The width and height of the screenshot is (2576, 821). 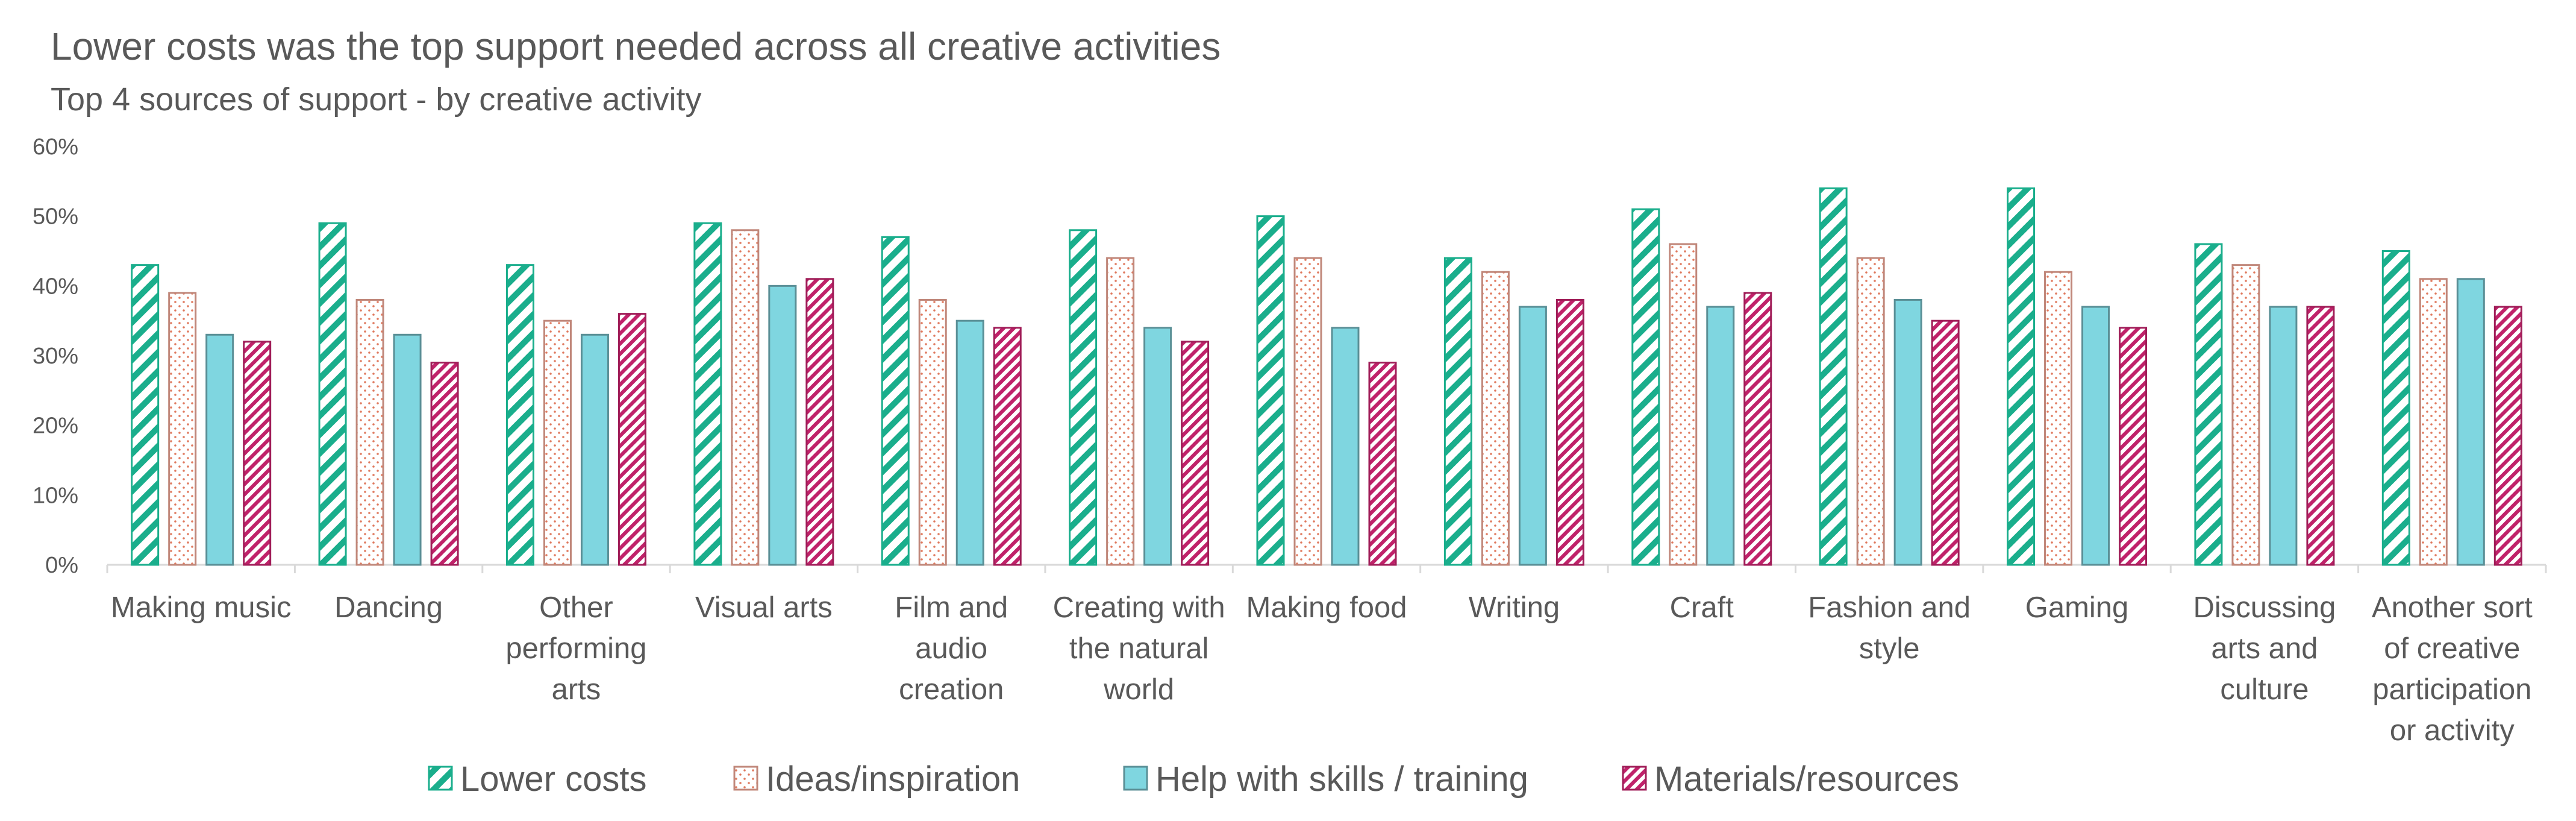 What do you see at coordinates (1138, 689) in the screenshot?
I see `category-label: world` at bounding box center [1138, 689].